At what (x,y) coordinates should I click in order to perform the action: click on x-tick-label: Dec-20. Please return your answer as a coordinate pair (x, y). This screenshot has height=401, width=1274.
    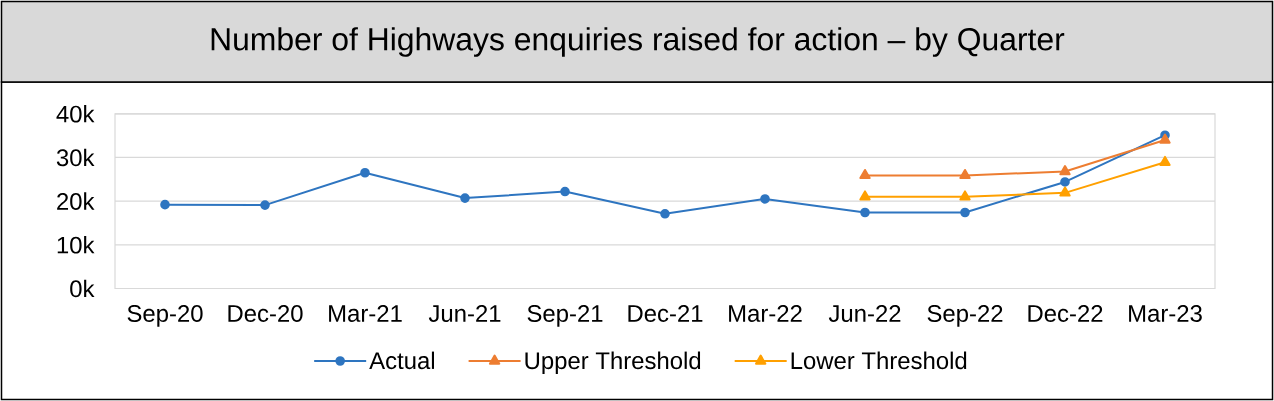
    Looking at the image, I should click on (265, 313).